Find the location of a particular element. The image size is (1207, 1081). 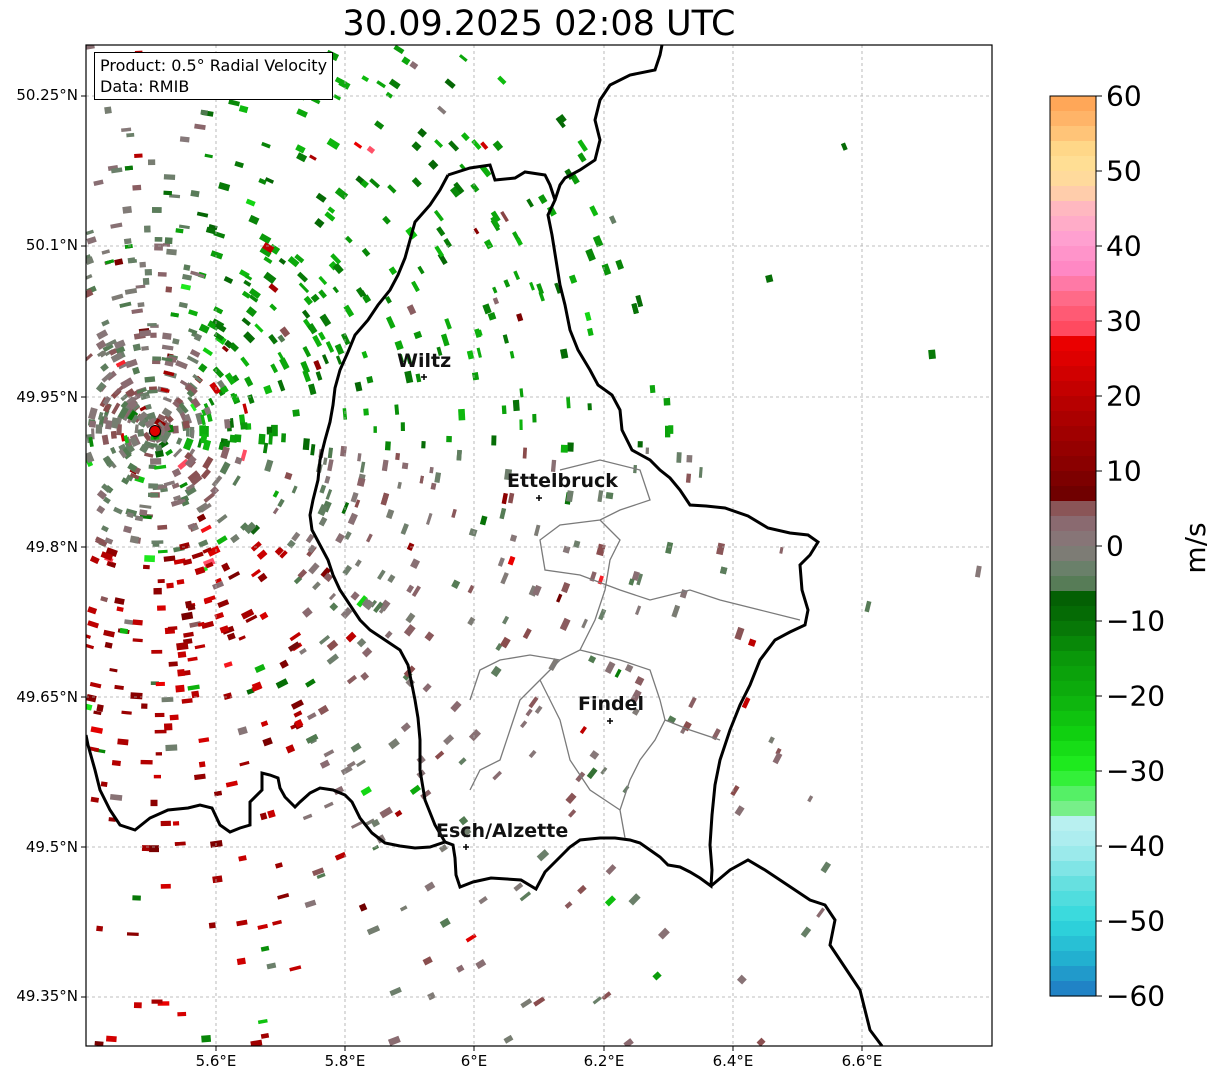

luxembourg-border-north is located at coordinates (379, 508).